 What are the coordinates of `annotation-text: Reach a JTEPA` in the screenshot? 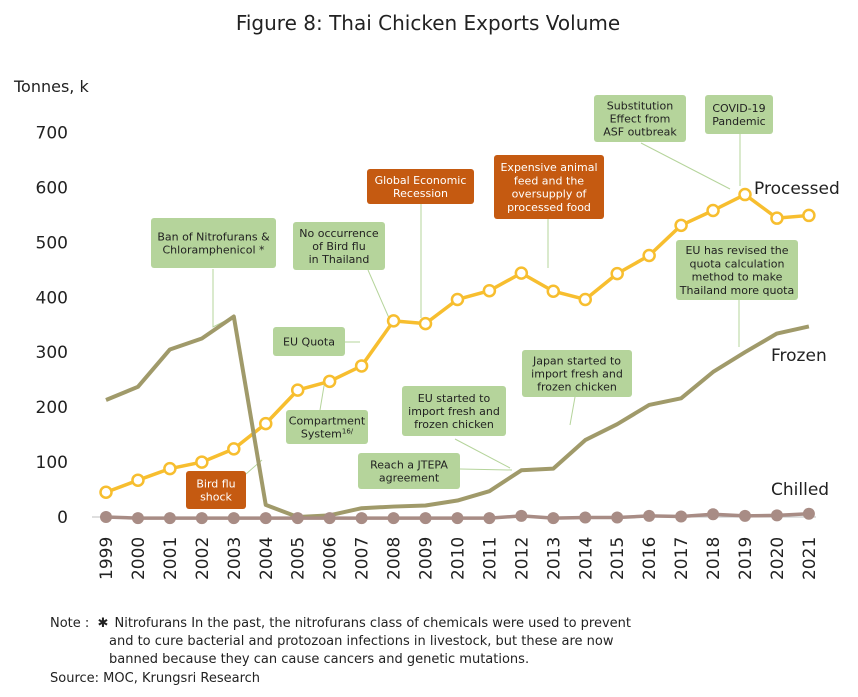 It's located at (409, 464).